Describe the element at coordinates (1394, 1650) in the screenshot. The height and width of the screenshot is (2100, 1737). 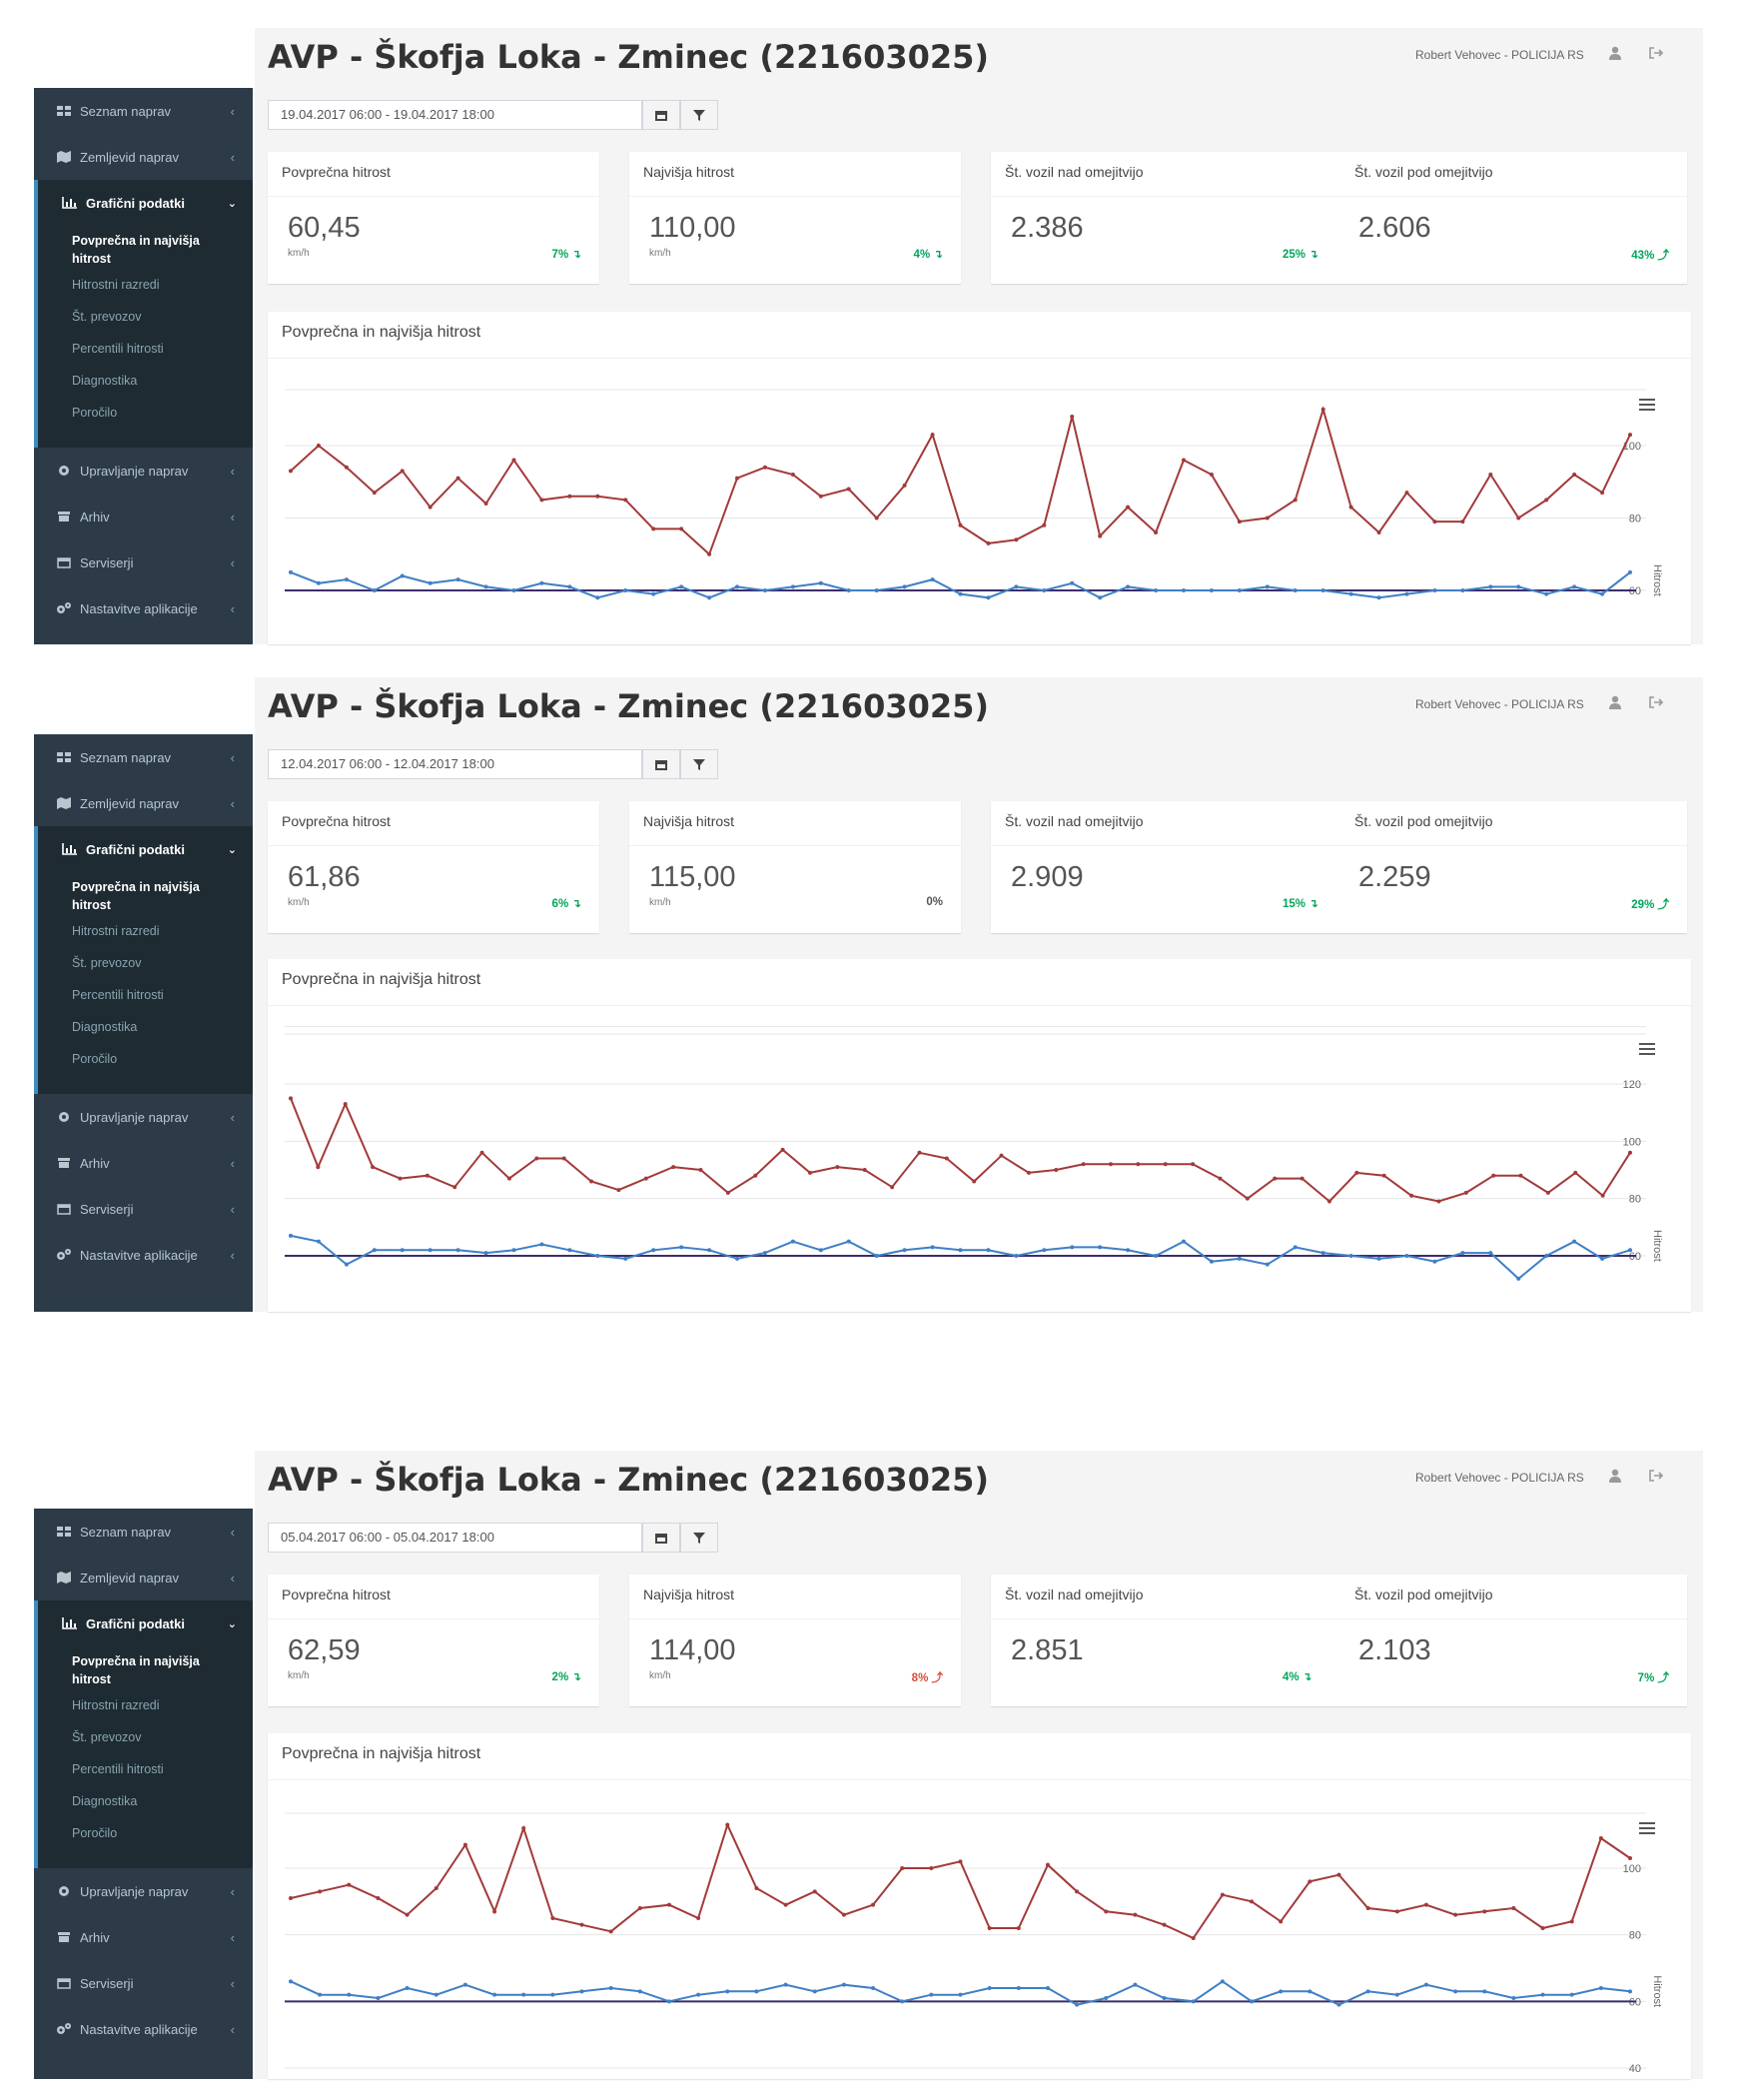
I see `stat-value-under: 2.103` at that location.